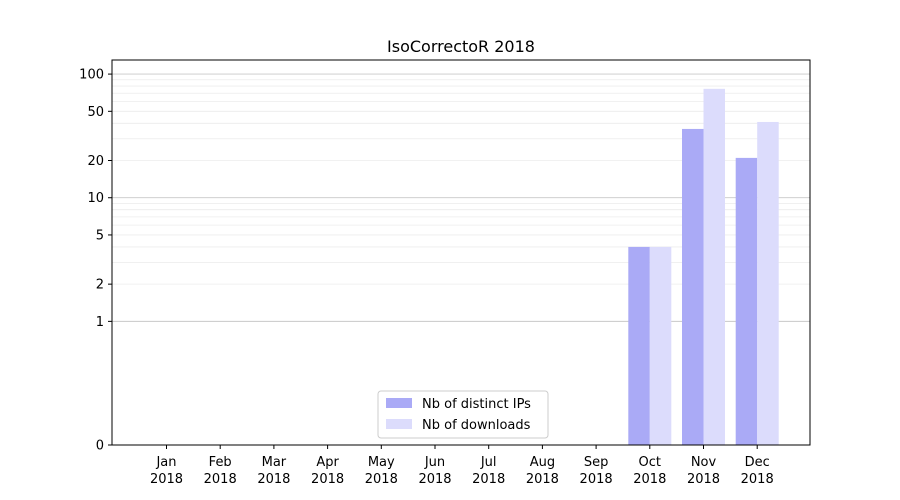  Describe the element at coordinates (95, 112) in the screenshot. I see `y-tick-label: 50` at that location.